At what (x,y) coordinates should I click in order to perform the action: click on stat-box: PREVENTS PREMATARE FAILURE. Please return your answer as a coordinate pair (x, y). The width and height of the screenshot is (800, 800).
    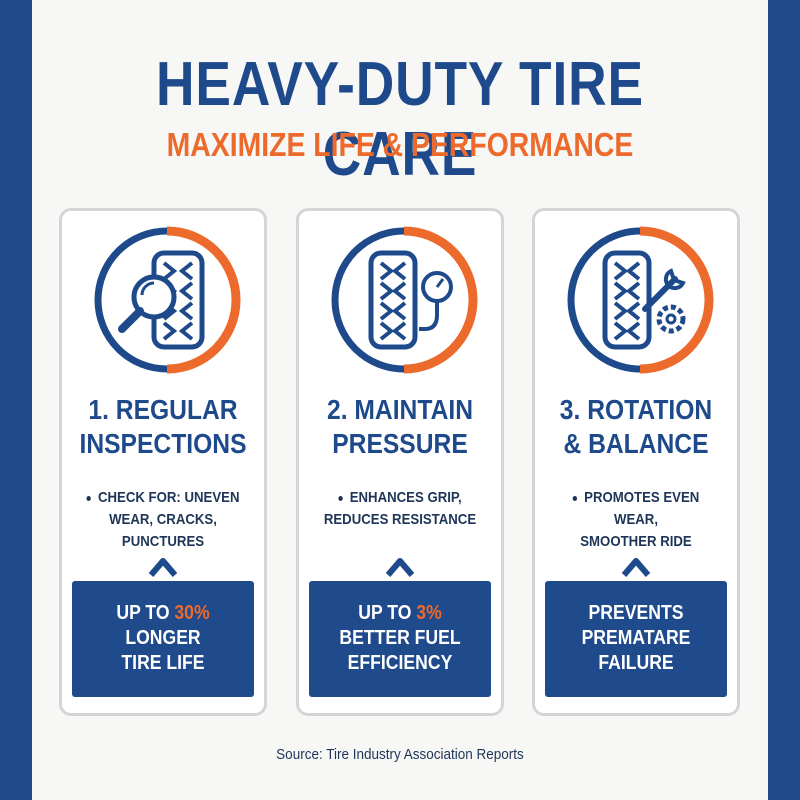
    Looking at the image, I should click on (636, 639).